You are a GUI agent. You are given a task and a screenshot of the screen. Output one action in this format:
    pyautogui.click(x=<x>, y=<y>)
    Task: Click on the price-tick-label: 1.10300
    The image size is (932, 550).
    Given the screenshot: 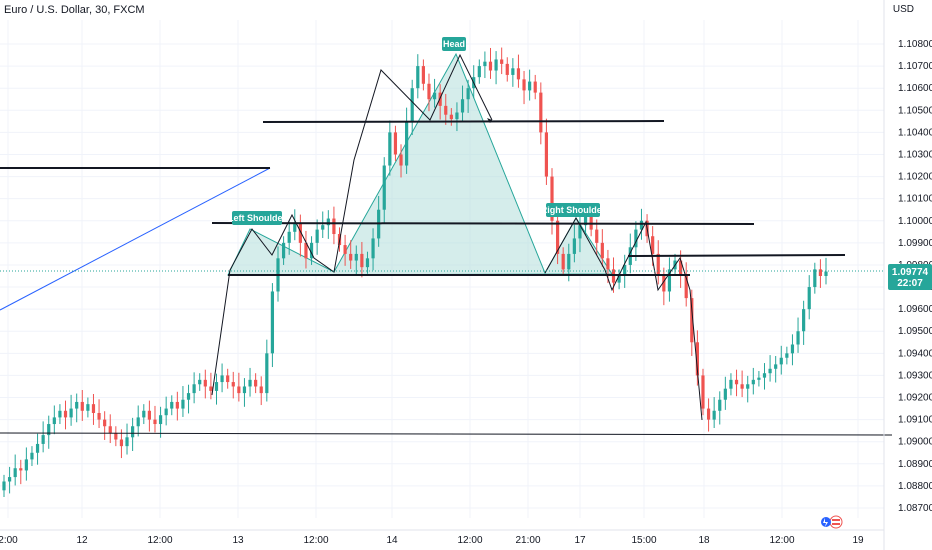 What is the action you would take?
    pyautogui.click(x=915, y=154)
    